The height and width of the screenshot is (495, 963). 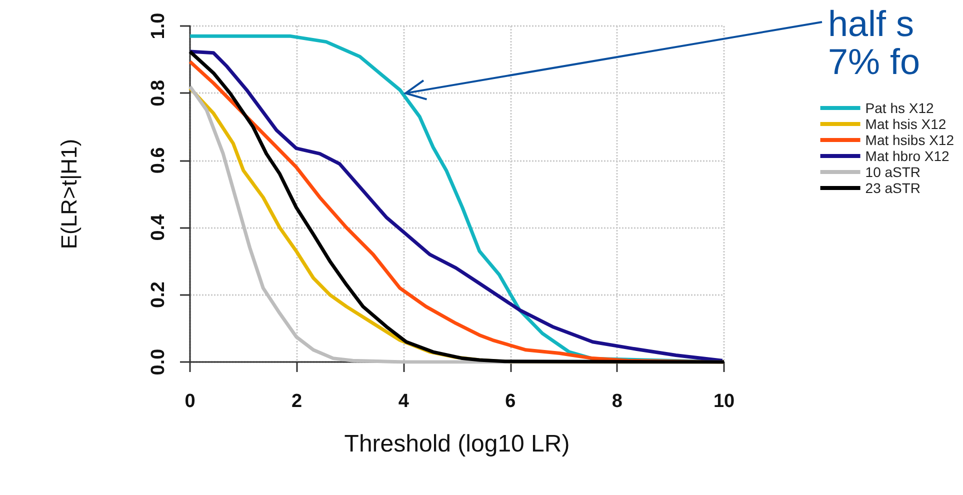 I want to click on annotation: half s 7% fo, so click(x=874, y=42).